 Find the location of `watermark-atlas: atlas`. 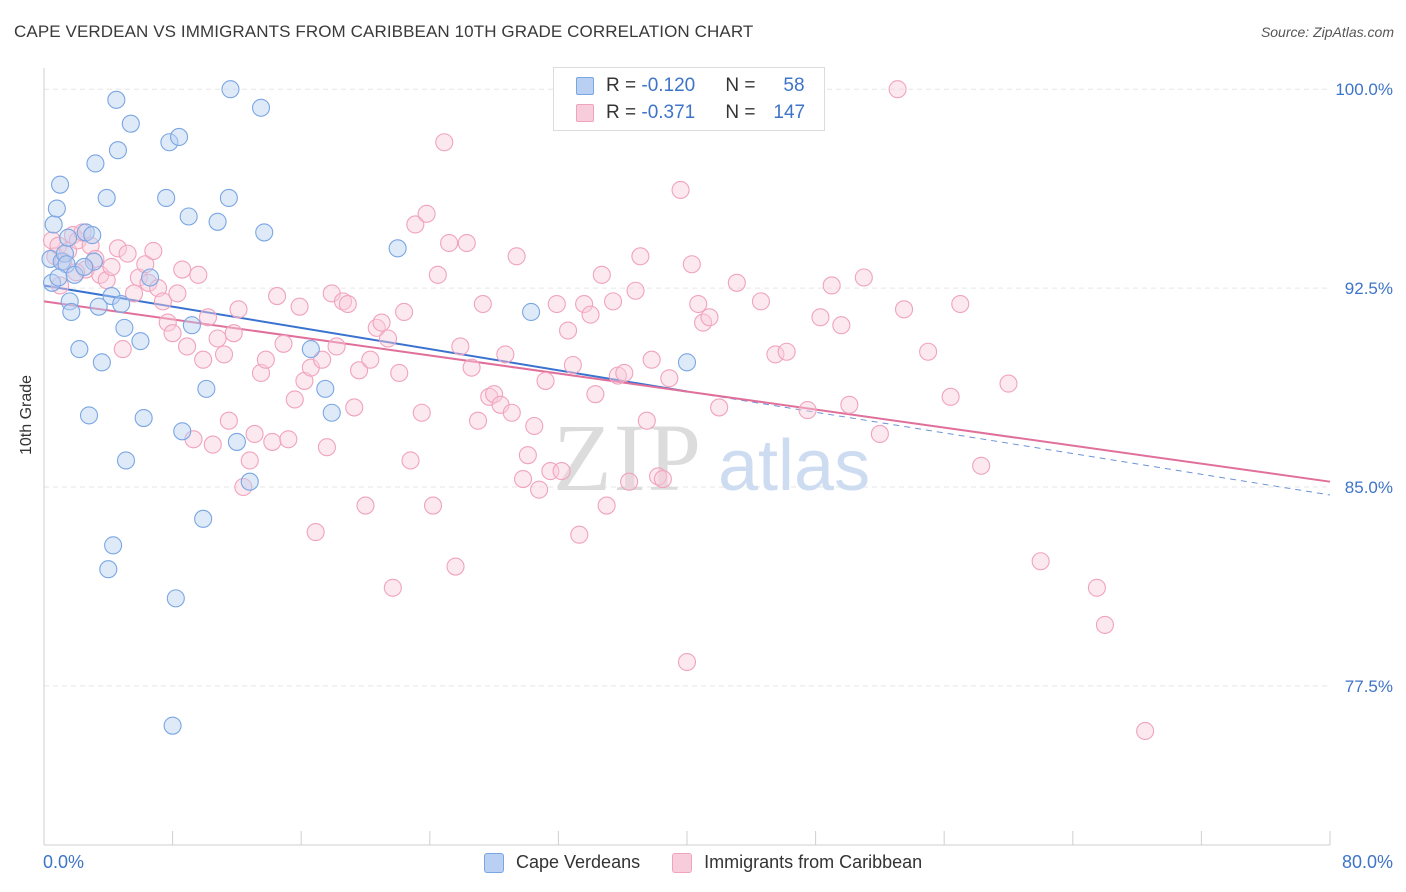

watermark-atlas: atlas is located at coordinates (794, 466).